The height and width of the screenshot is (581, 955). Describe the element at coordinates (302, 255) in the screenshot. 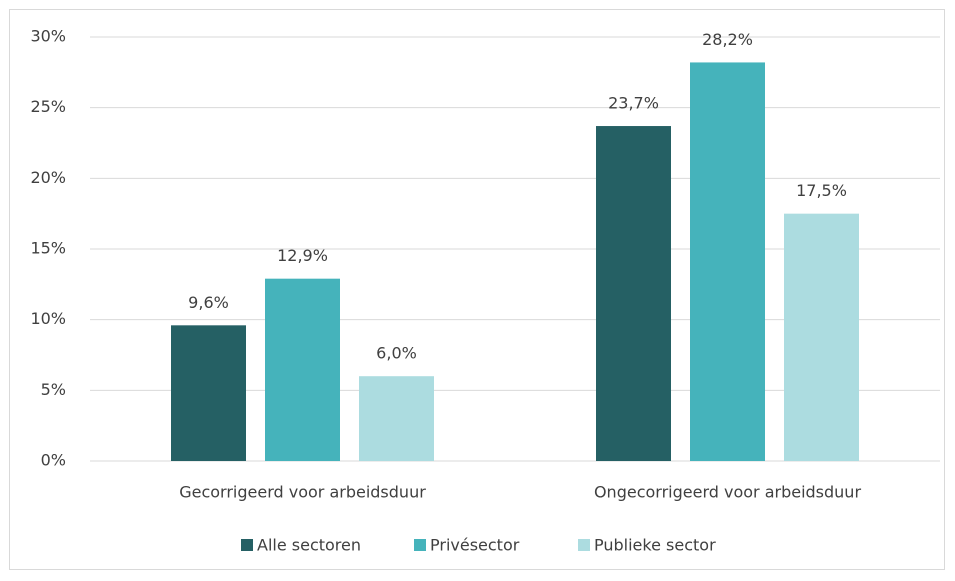

I see `value-label: 12,9%` at that location.